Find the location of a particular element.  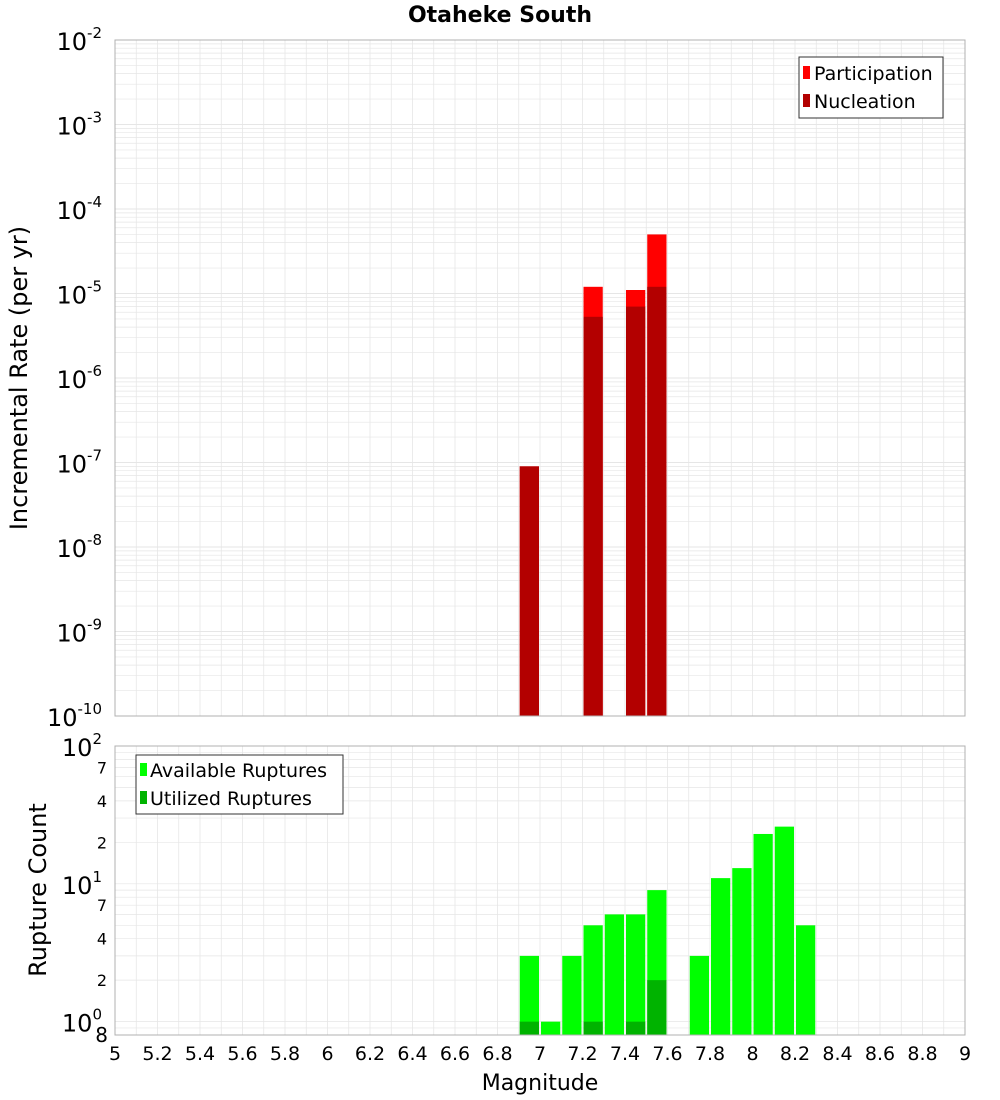

x-tick-label: 7.8 is located at coordinates (710, 1054).